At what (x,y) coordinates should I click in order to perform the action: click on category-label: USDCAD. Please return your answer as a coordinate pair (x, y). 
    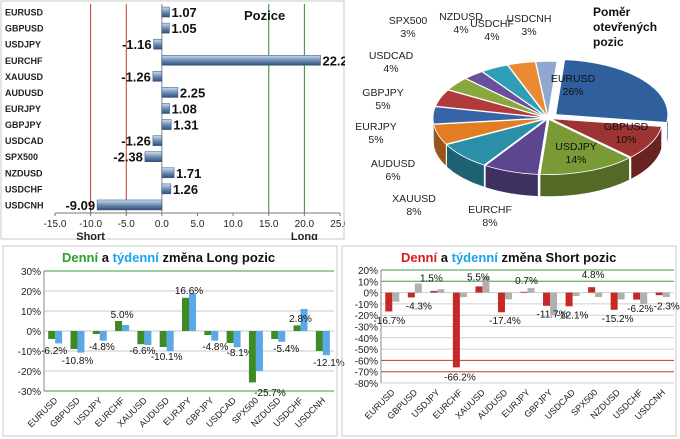
    Looking at the image, I should click on (24, 141).